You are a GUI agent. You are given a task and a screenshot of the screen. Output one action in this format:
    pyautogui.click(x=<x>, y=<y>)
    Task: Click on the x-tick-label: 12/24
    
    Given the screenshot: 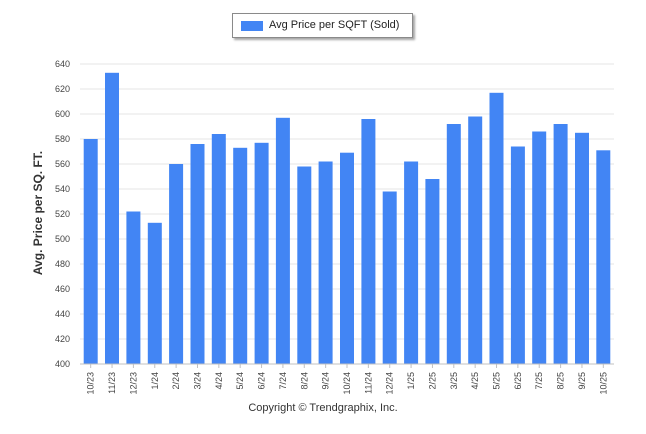 What is the action you would take?
    pyautogui.click(x=390, y=383)
    